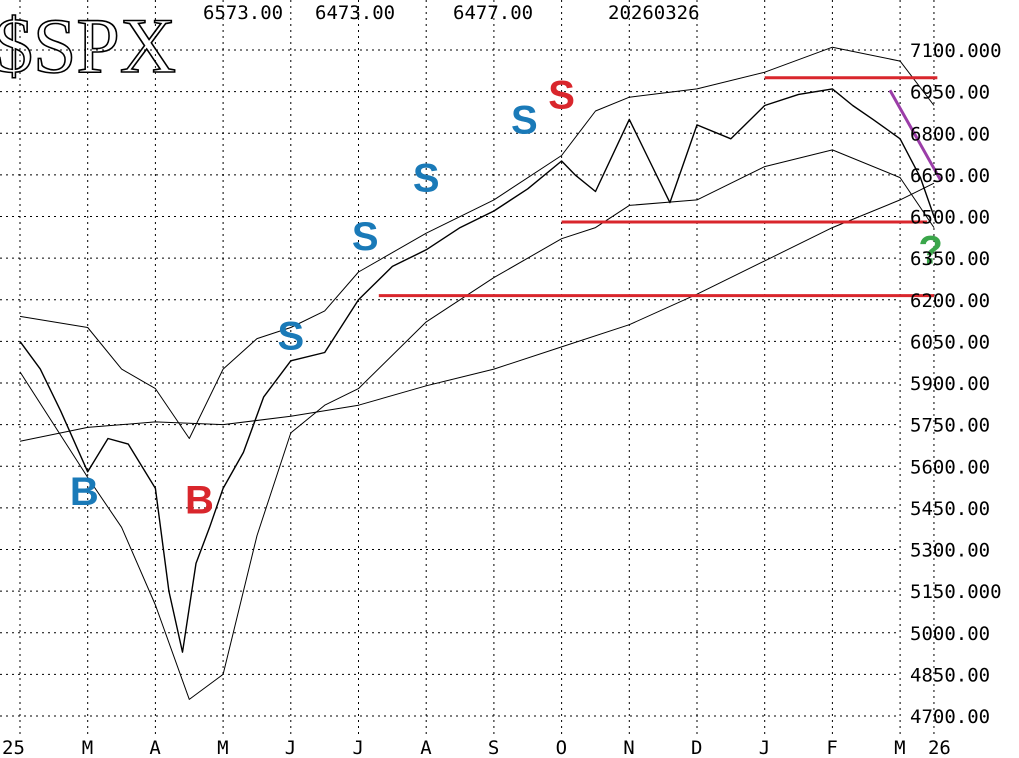  I want to click on y-tick-label: 5000.00, so click(950, 634).